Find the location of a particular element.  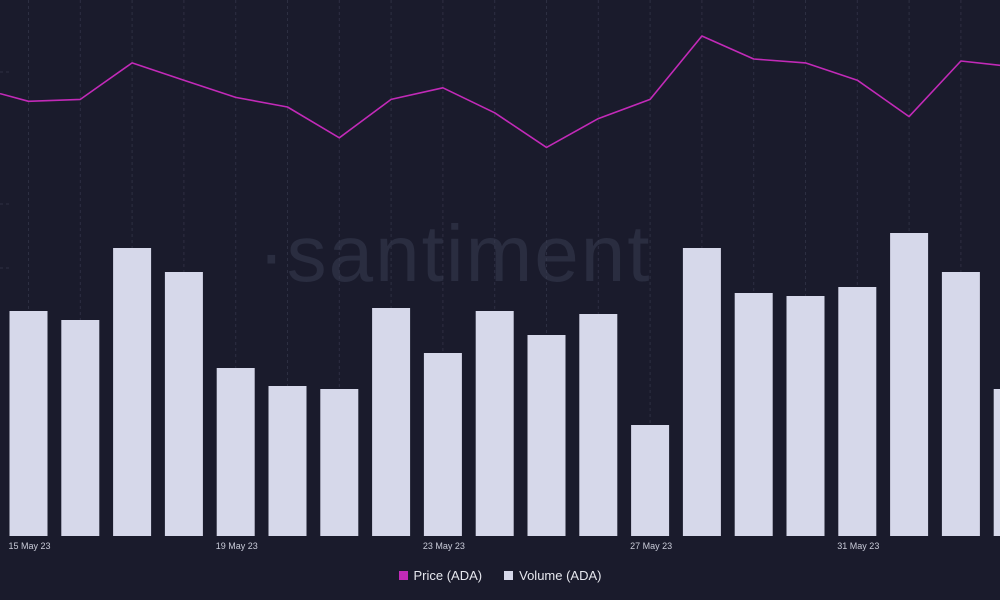

legend-label-price: Price (ADA) is located at coordinates (448, 575).